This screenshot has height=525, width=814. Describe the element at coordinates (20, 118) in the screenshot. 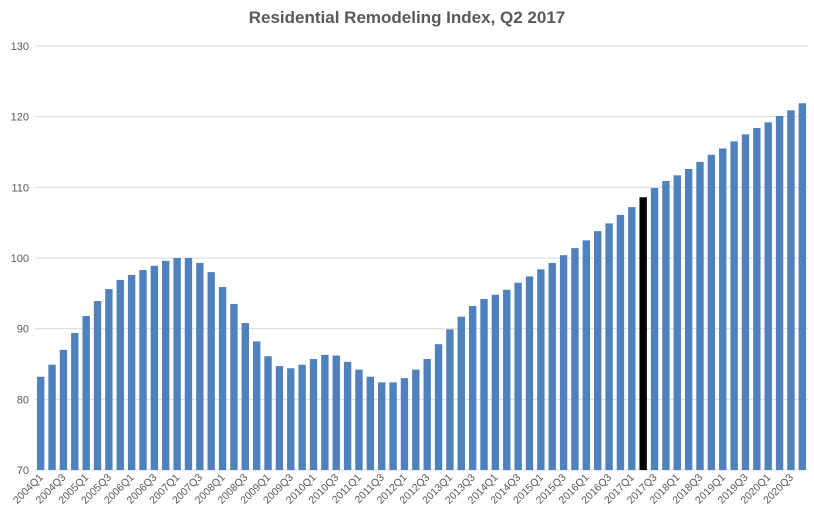

I see `y-tick-label: 120` at that location.